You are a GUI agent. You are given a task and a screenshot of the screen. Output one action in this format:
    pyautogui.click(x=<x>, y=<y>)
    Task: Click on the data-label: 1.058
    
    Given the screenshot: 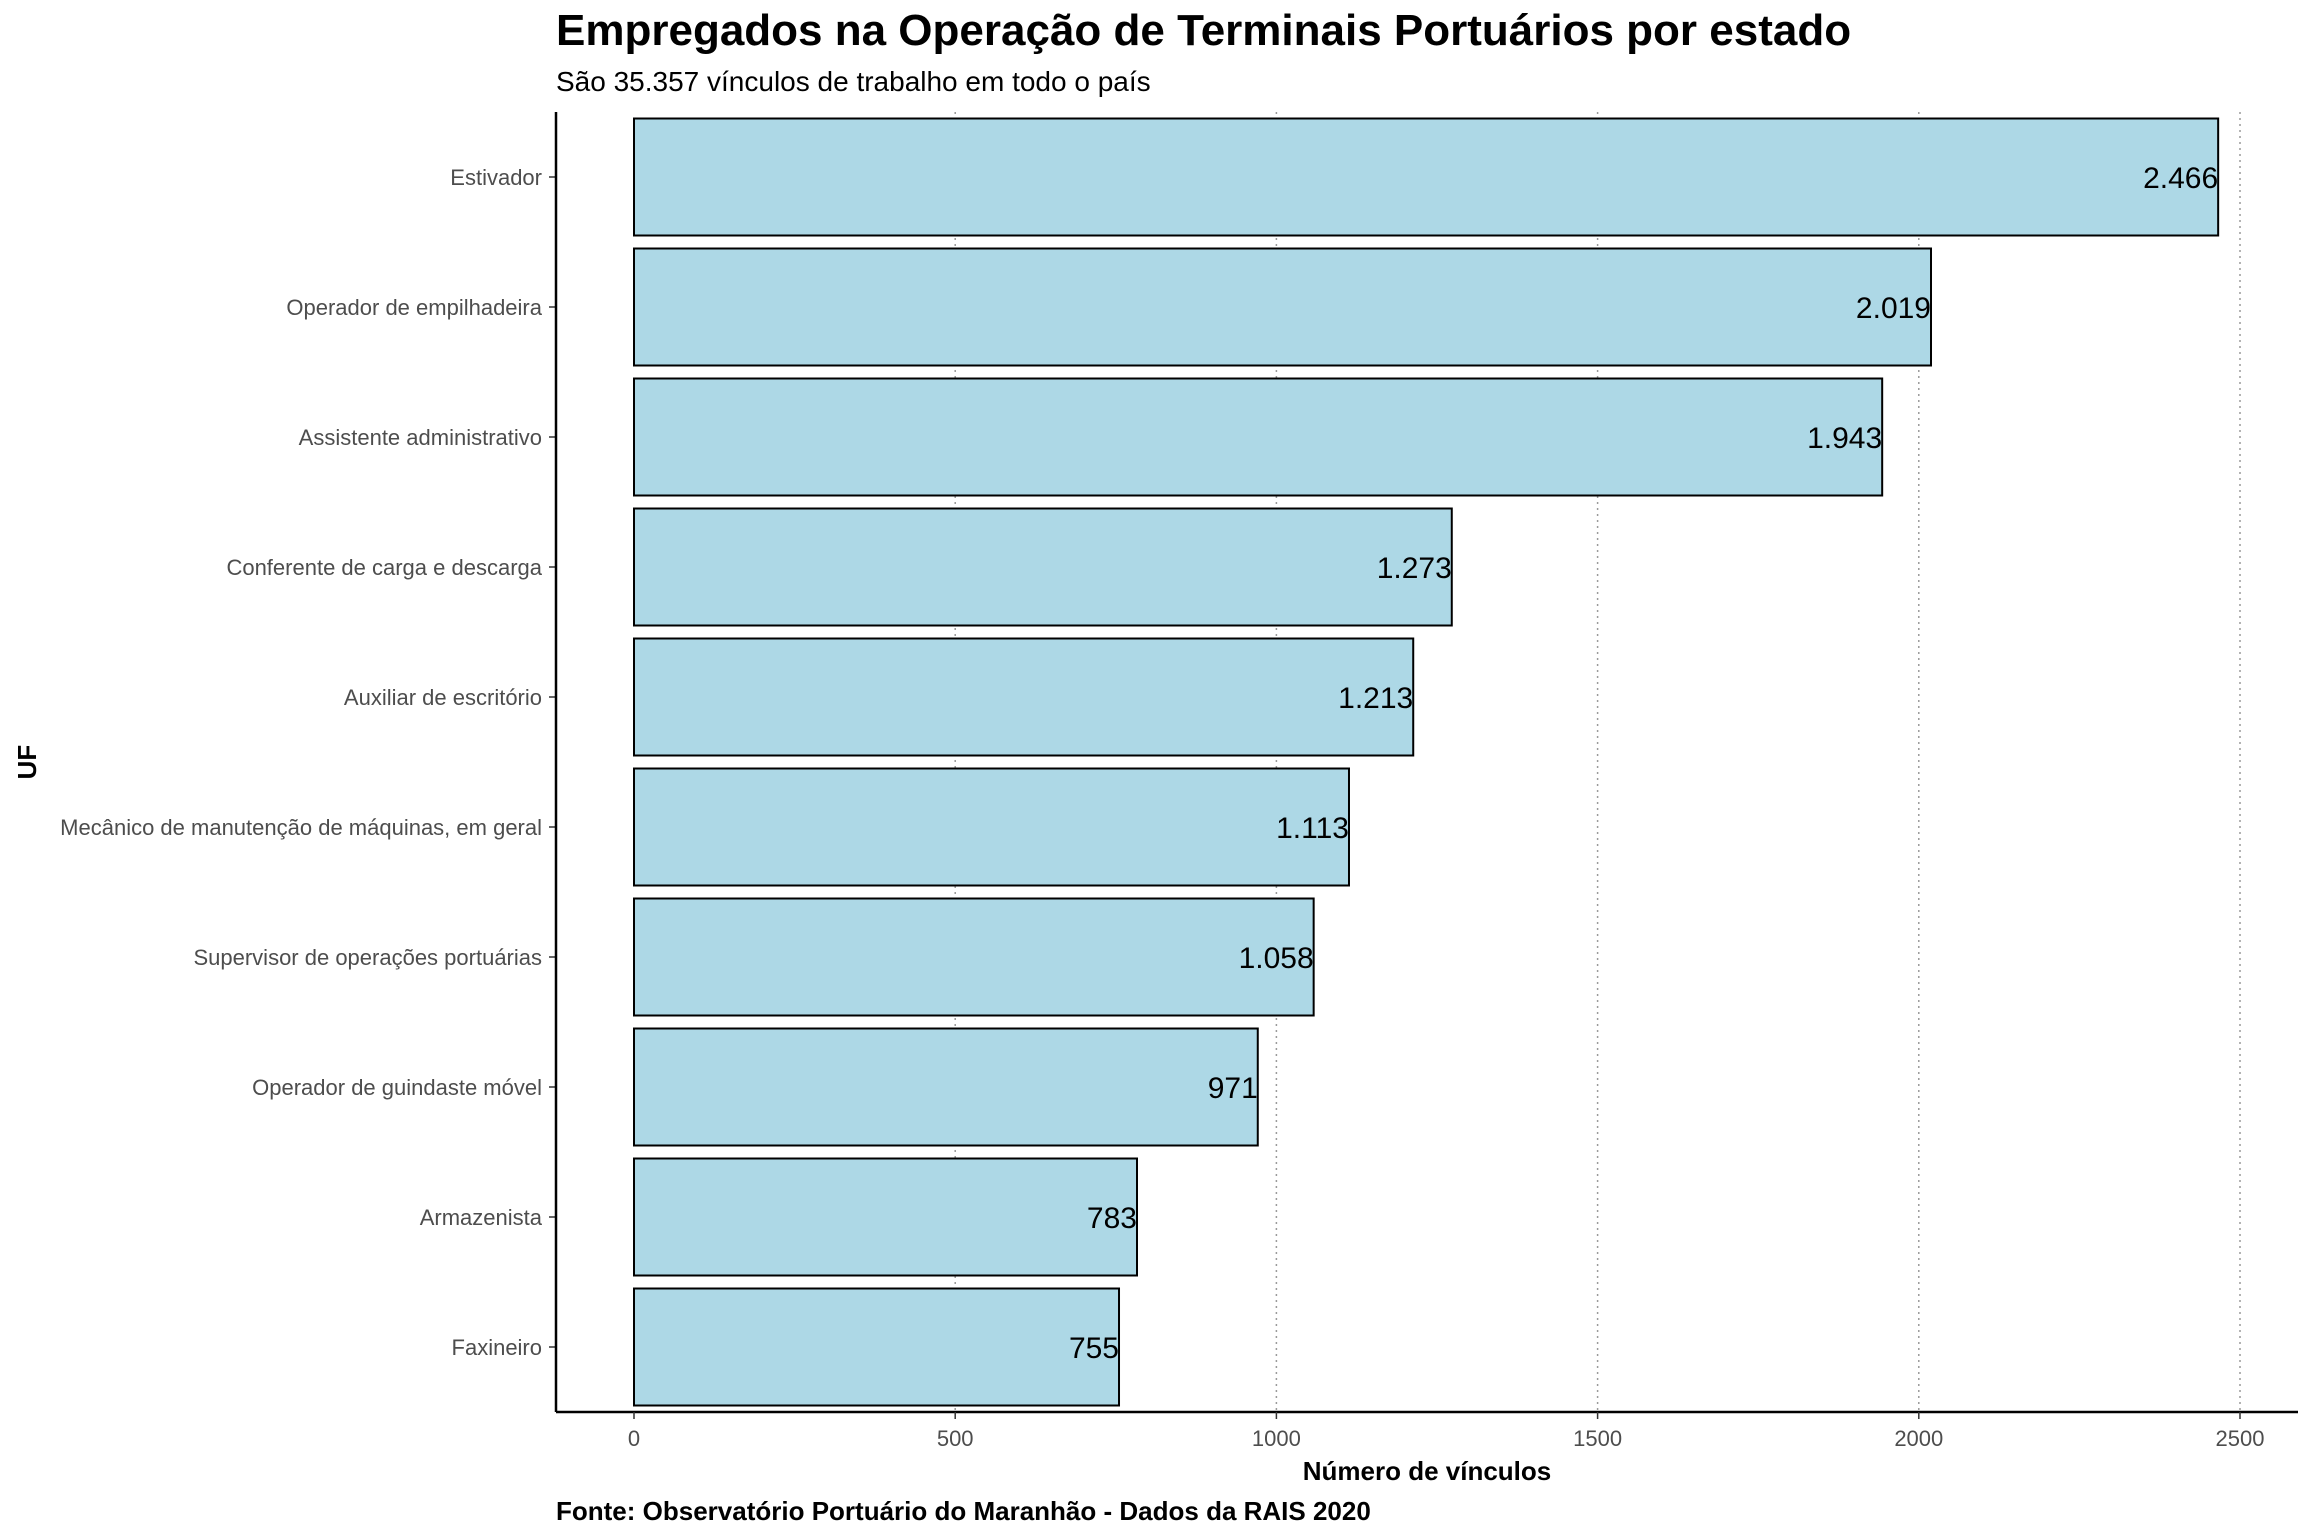 What is the action you would take?
    pyautogui.click(x=1276, y=958)
    